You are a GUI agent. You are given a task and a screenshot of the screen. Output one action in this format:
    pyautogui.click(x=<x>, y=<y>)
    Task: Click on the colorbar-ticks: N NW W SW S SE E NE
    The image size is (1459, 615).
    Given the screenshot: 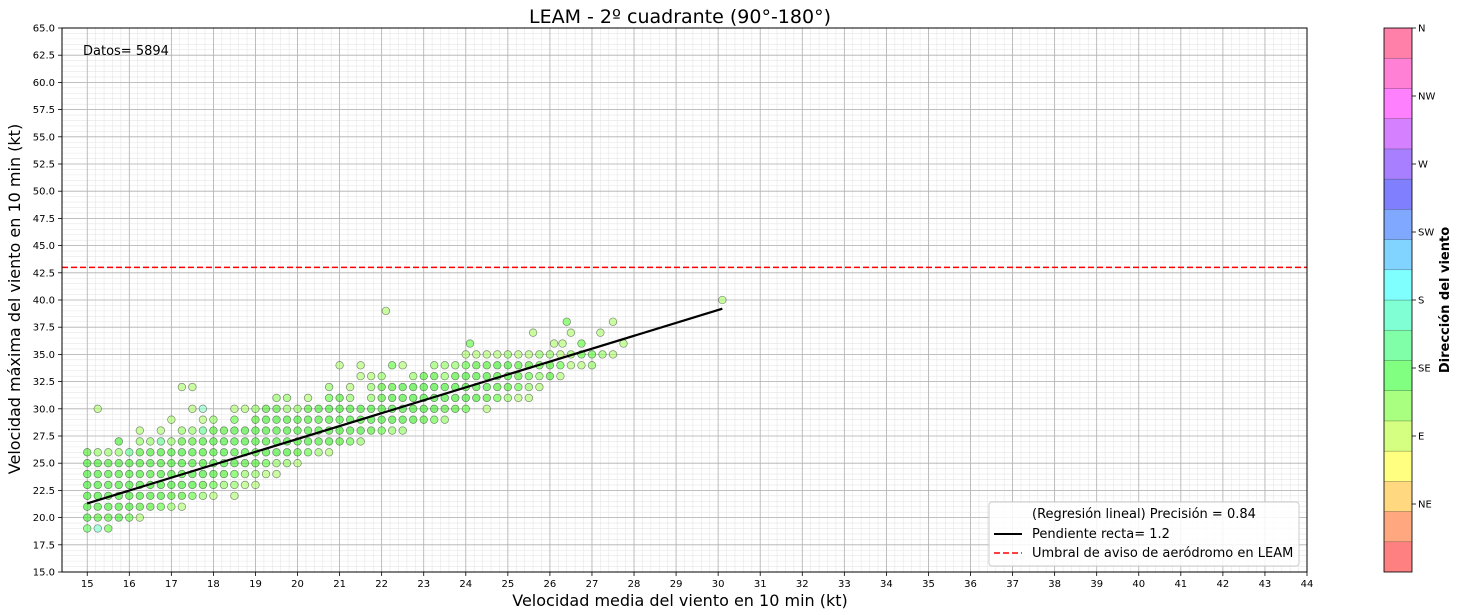 What is the action you would take?
    pyautogui.click(x=1423, y=267)
    